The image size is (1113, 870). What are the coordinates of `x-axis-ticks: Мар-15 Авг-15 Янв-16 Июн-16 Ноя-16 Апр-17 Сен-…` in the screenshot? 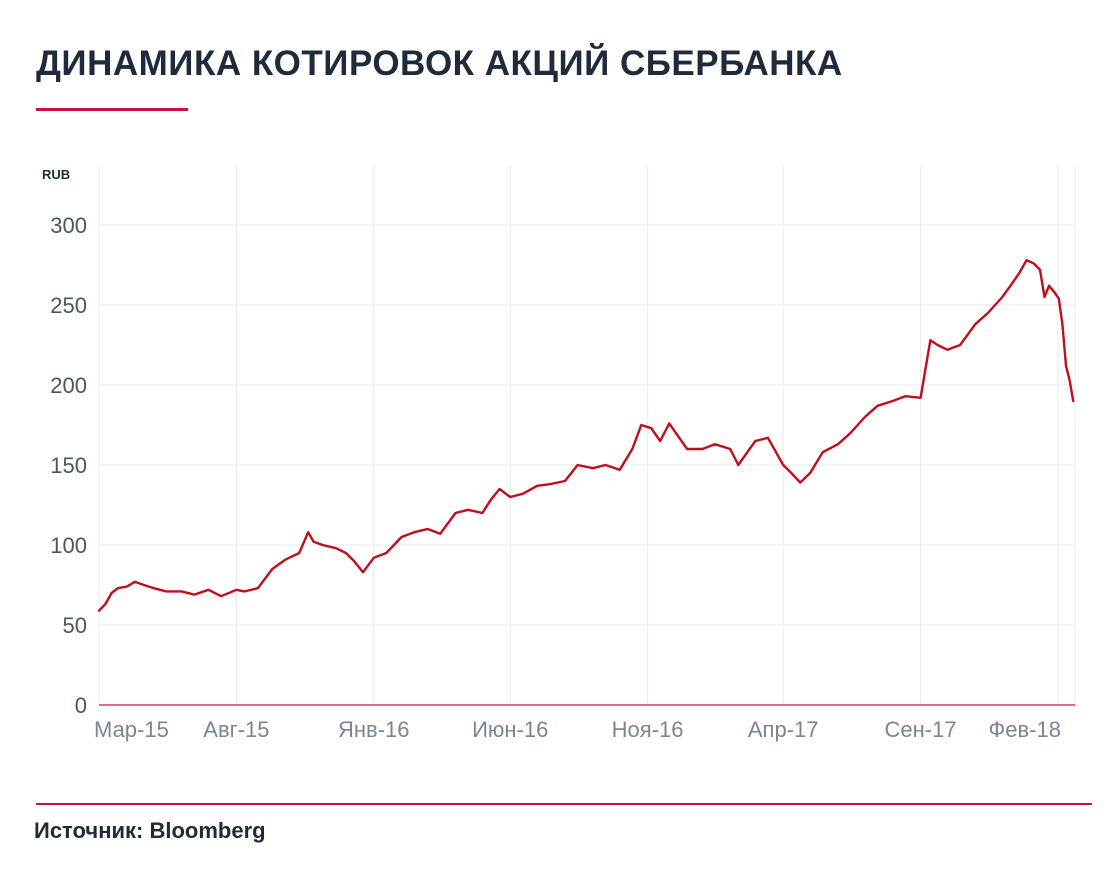 It's located at (577, 729).